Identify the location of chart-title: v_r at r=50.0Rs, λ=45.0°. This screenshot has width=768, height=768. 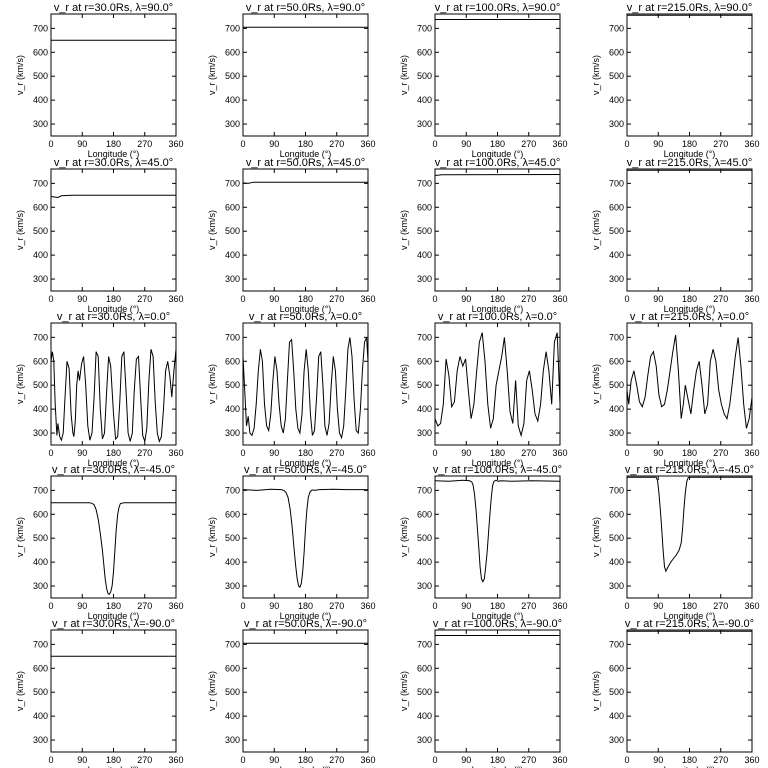
(305, 163).